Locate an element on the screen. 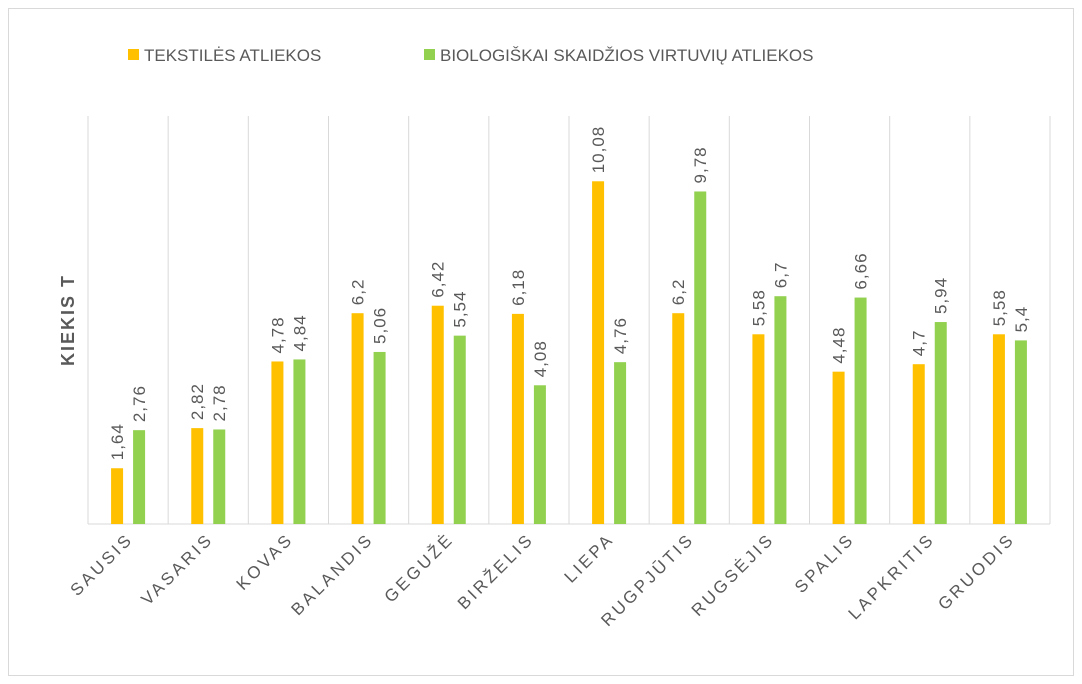 Image resolution: width=1082 pixels, height=684 pixels. y-axis-label: KIEKIS T is located at coordinates (68, 320).